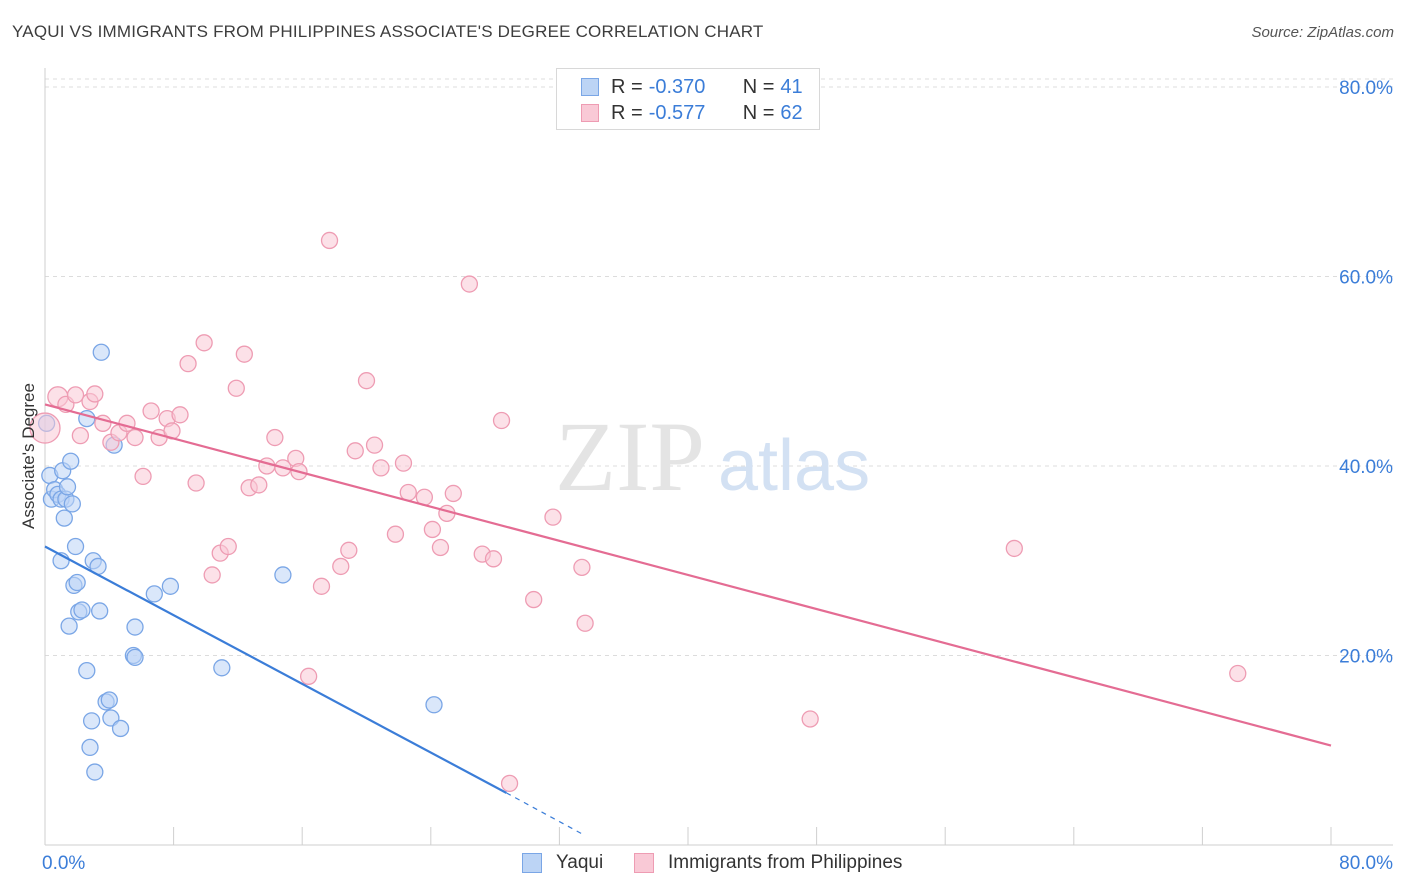  I want to click on series-legend-label: Yaqui, so click(580, 862).